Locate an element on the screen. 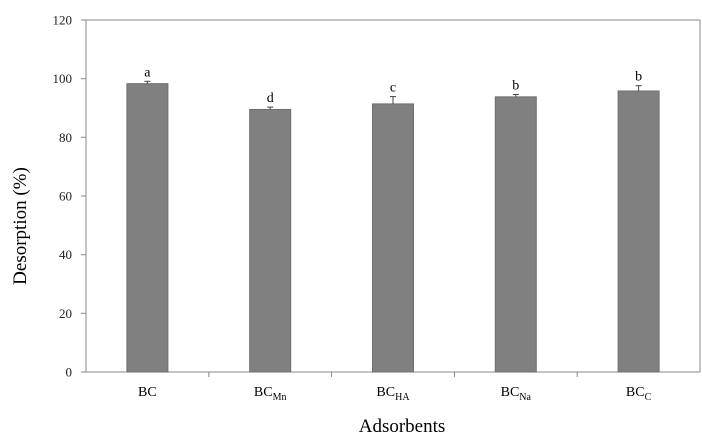  error-bars is located at coordinates (393, 95).